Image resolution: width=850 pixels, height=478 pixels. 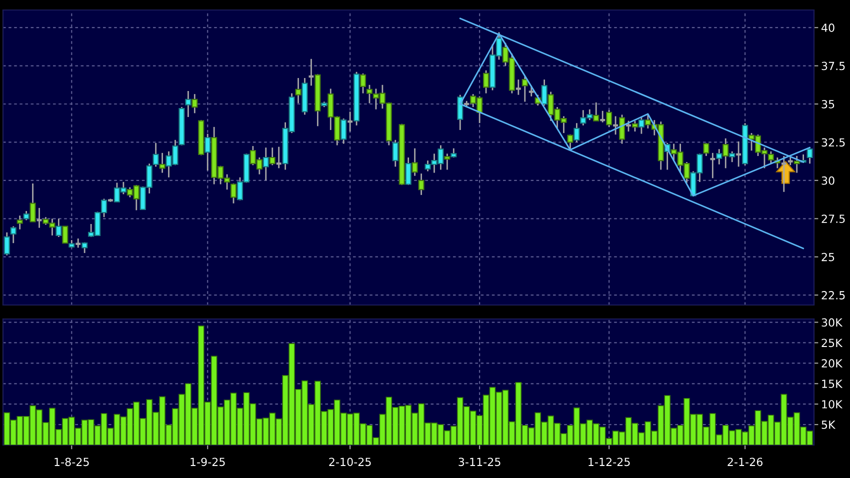 I want to click on y-tick-label: 25, so click(x=828, y=257).